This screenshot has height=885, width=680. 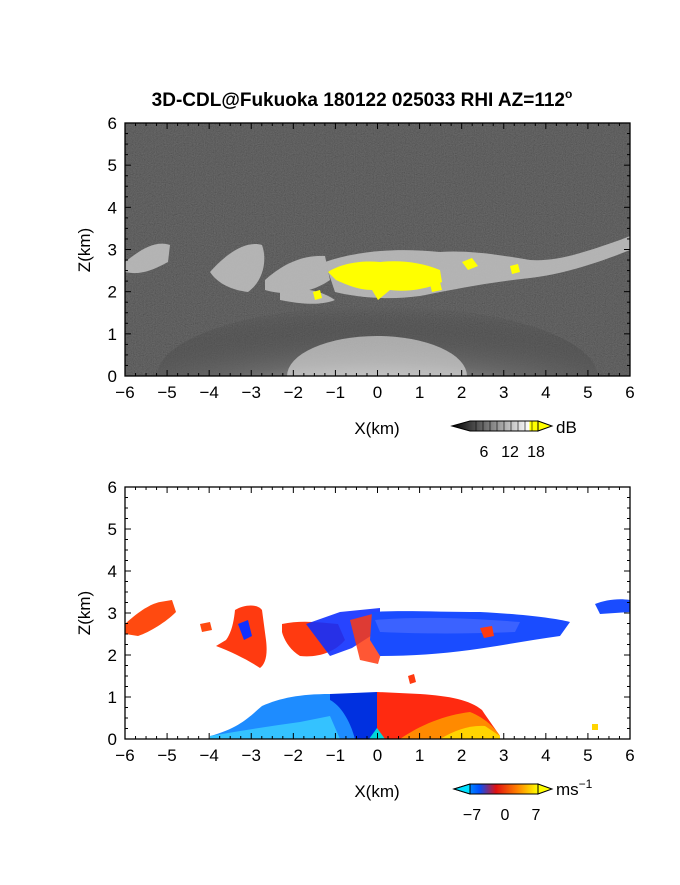 I want to click on velocity-xlabel: X(km), so click(x=376, y=791).